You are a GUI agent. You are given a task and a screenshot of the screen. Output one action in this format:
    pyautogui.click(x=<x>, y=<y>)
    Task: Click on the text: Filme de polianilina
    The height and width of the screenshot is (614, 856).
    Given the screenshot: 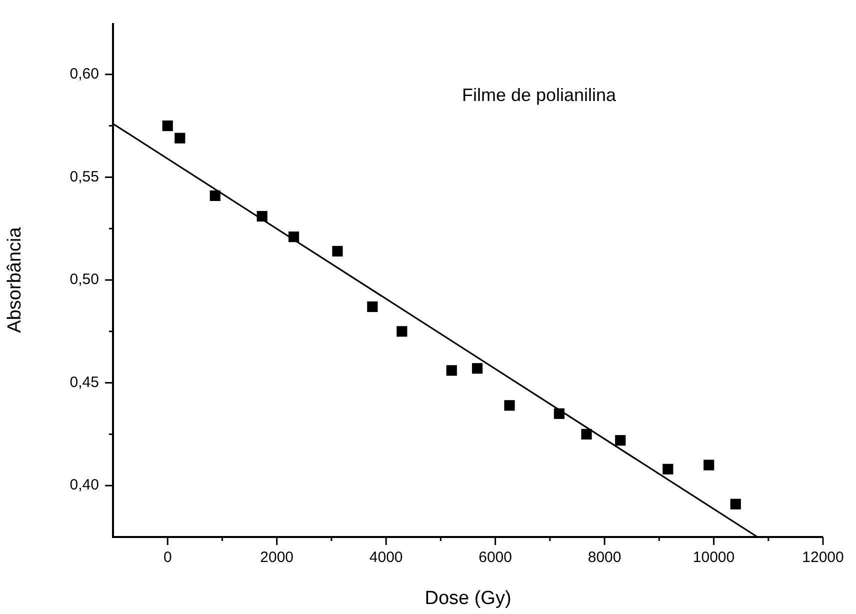 What is the action you would take?
    pyautogui.click(x=540, y=94)
    